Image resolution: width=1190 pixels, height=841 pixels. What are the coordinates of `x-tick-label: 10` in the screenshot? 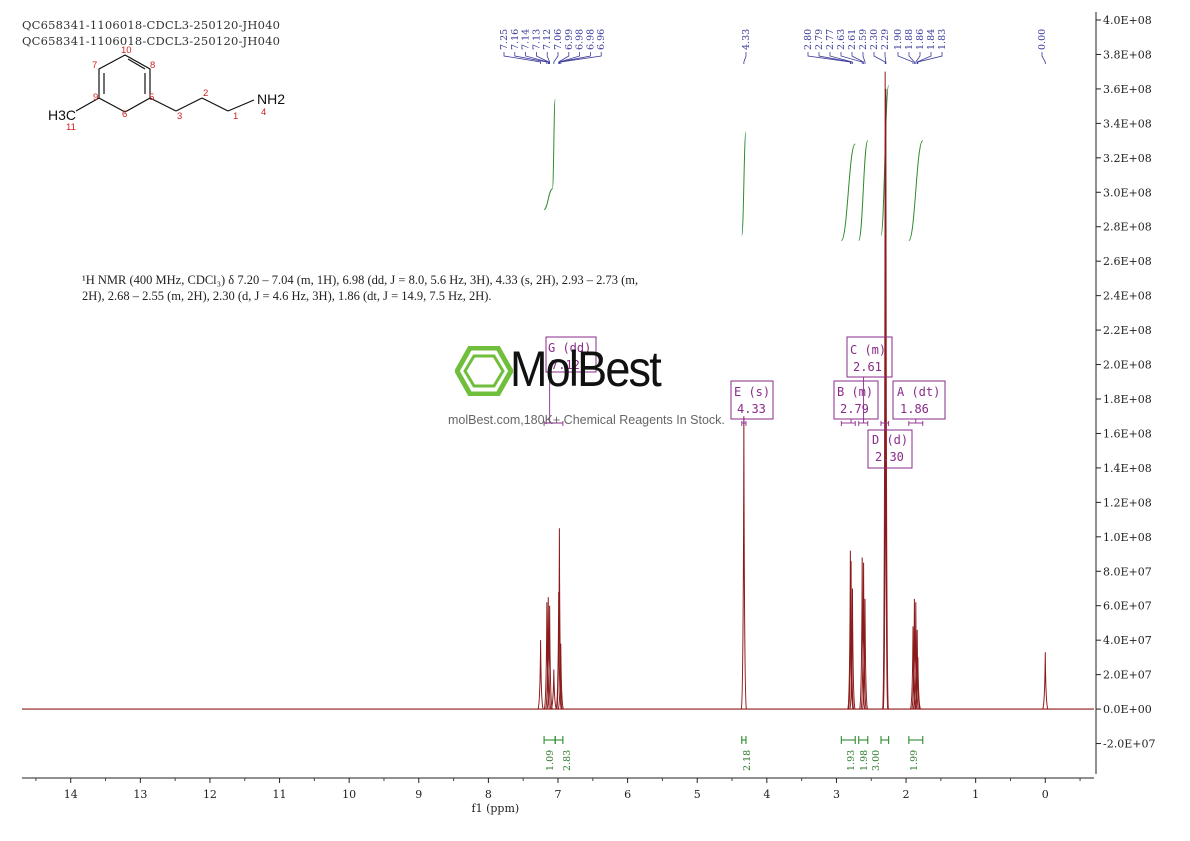 It's located at (349, 794).